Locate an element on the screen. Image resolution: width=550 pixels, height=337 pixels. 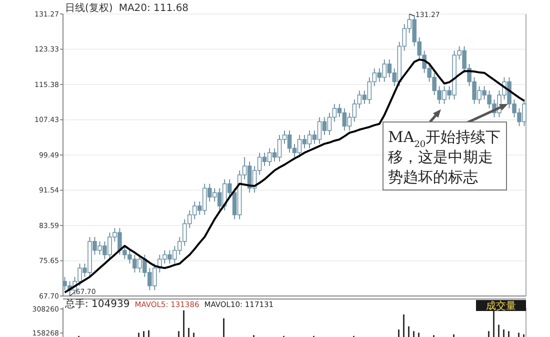
annotation: 总手: 104939 is located at coordinates (97, 304).